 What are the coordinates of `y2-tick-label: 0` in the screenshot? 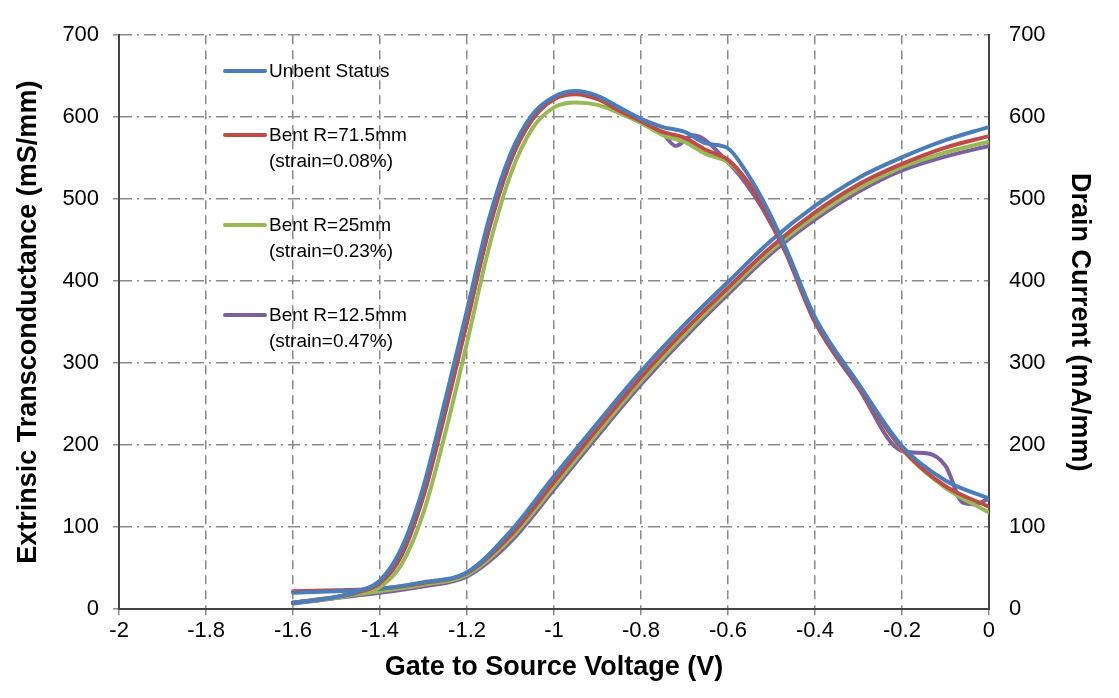 It's located at (1015, 608).